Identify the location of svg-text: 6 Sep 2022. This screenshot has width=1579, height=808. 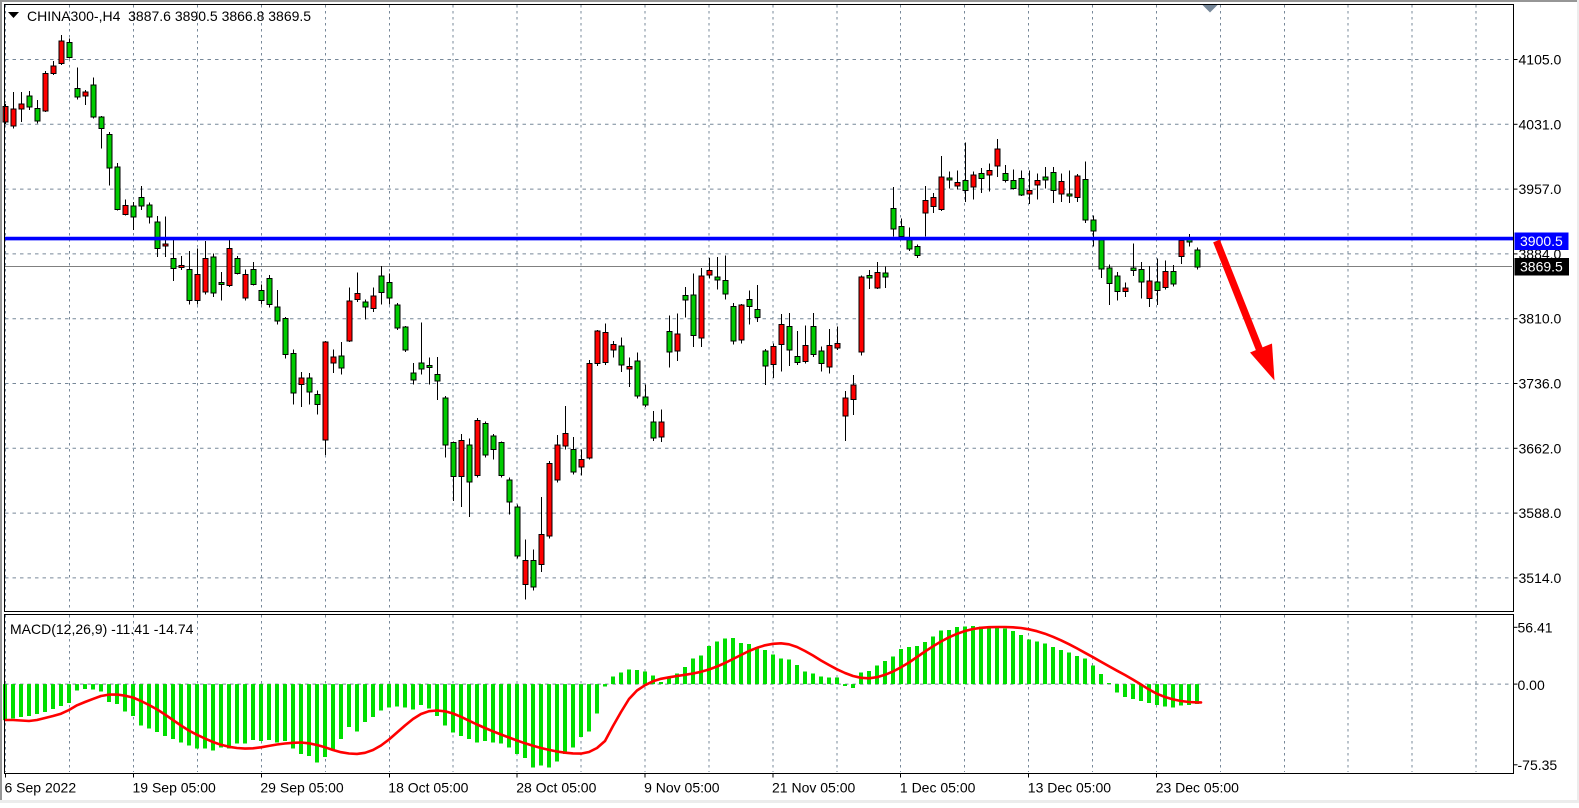
(41, 788).